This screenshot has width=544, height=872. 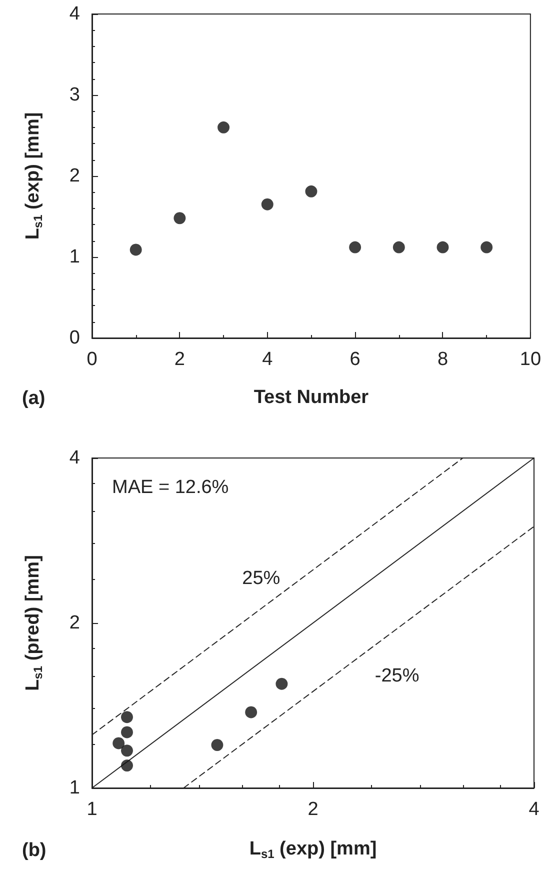 What do you see at coordinates (34, 850) in the screenshot?
I see `text: (b)` at bounding box center [34, 850].